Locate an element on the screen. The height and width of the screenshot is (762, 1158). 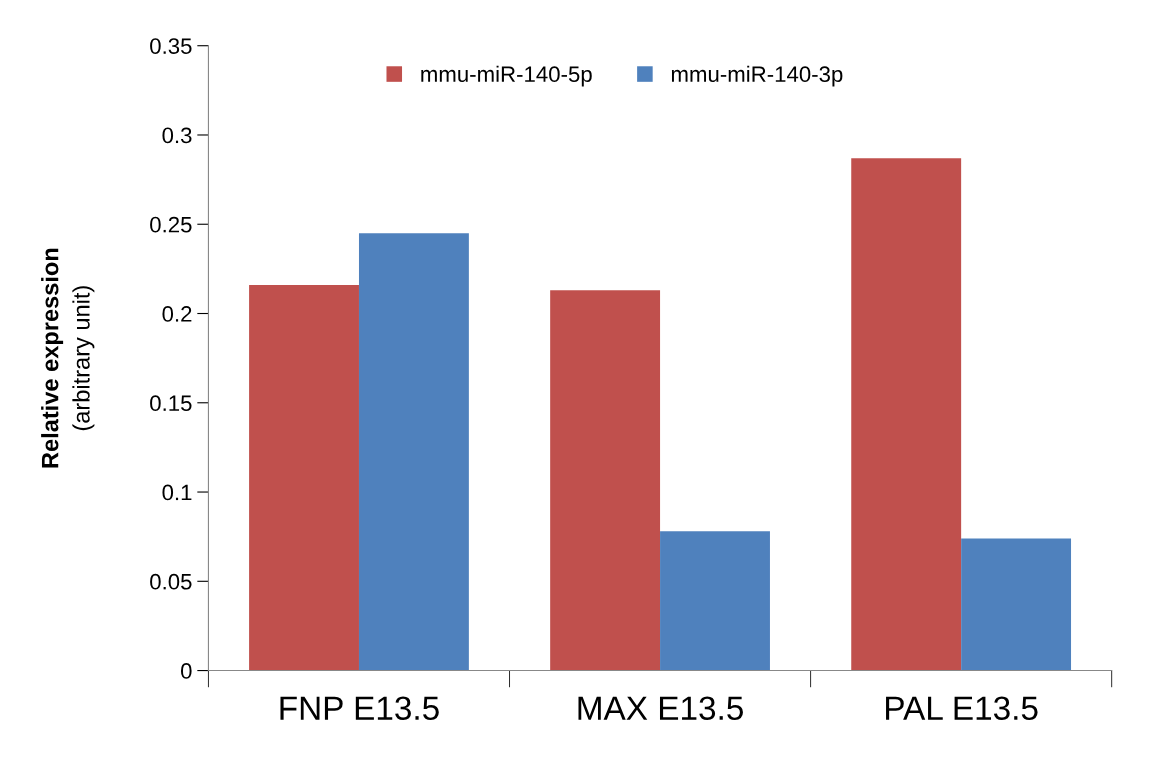
x-tick-label: PAL E13.5 is located at coordinates (962, 708).